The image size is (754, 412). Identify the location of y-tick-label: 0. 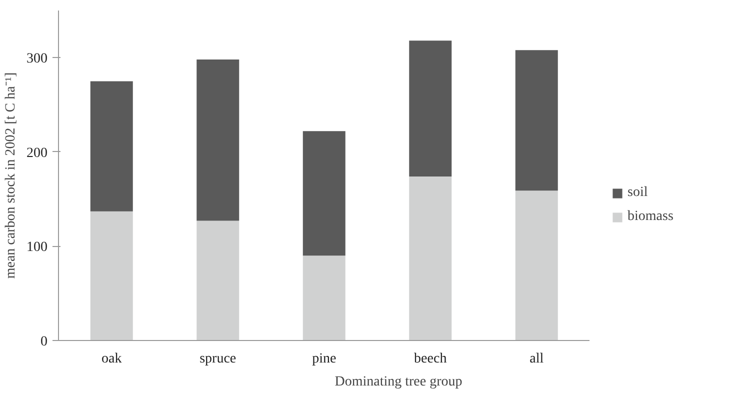
(44, 342).